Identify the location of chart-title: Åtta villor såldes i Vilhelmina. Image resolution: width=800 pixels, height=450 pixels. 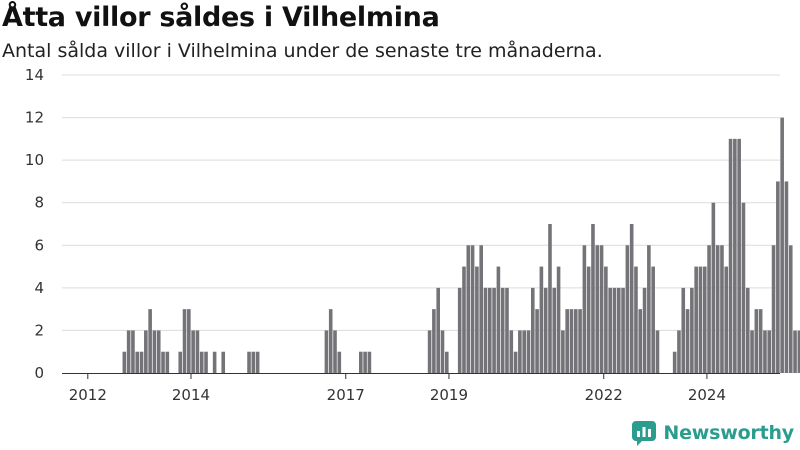
(221, 17).